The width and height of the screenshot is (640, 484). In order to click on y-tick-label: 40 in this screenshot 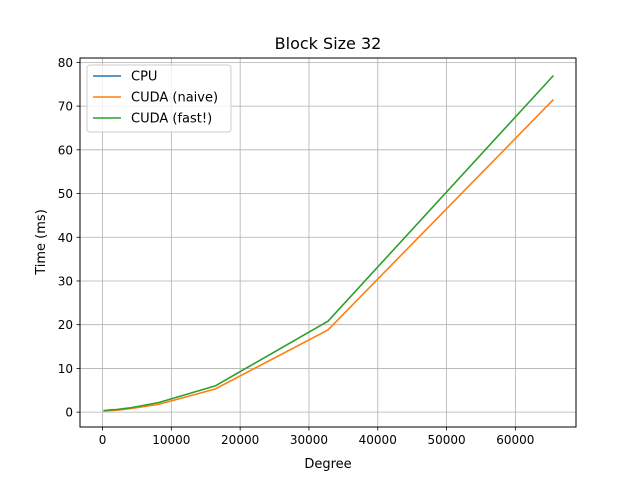, I will do `click(65, 238)`.